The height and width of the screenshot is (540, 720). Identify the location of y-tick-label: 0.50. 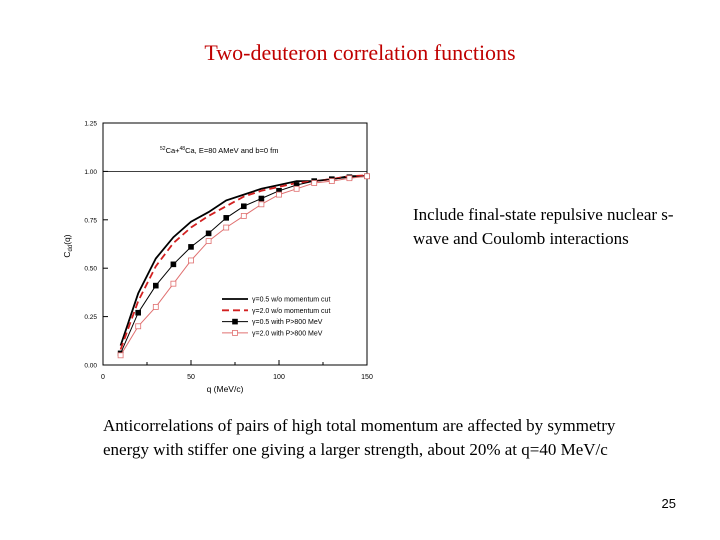
(90, 269).